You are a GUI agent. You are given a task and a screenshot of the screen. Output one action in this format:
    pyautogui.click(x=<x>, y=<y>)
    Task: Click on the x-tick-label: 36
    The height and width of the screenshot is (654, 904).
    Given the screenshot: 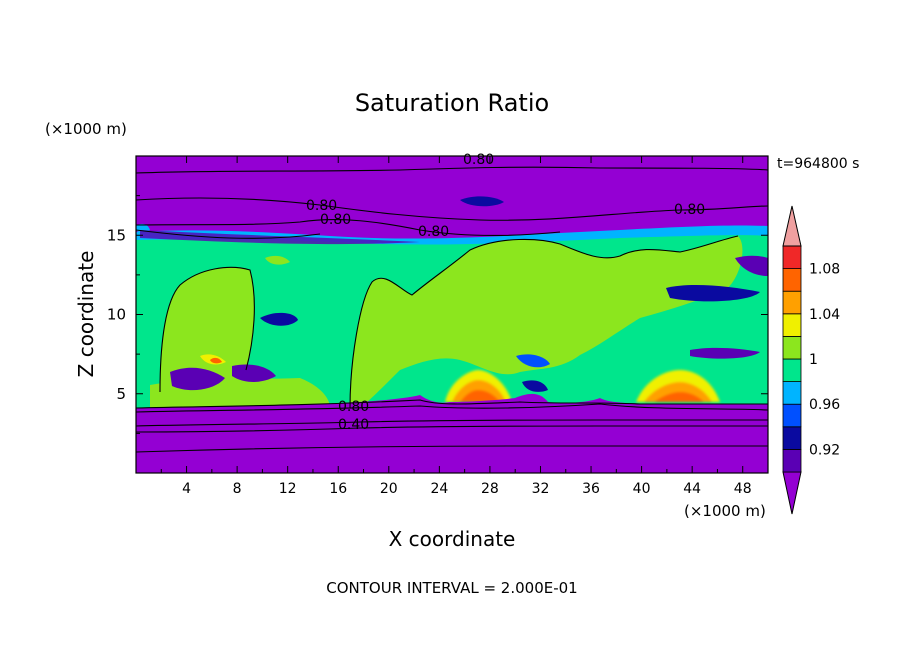 What is the action you would take?
    pyautogui.click(x=591, y=489)
    